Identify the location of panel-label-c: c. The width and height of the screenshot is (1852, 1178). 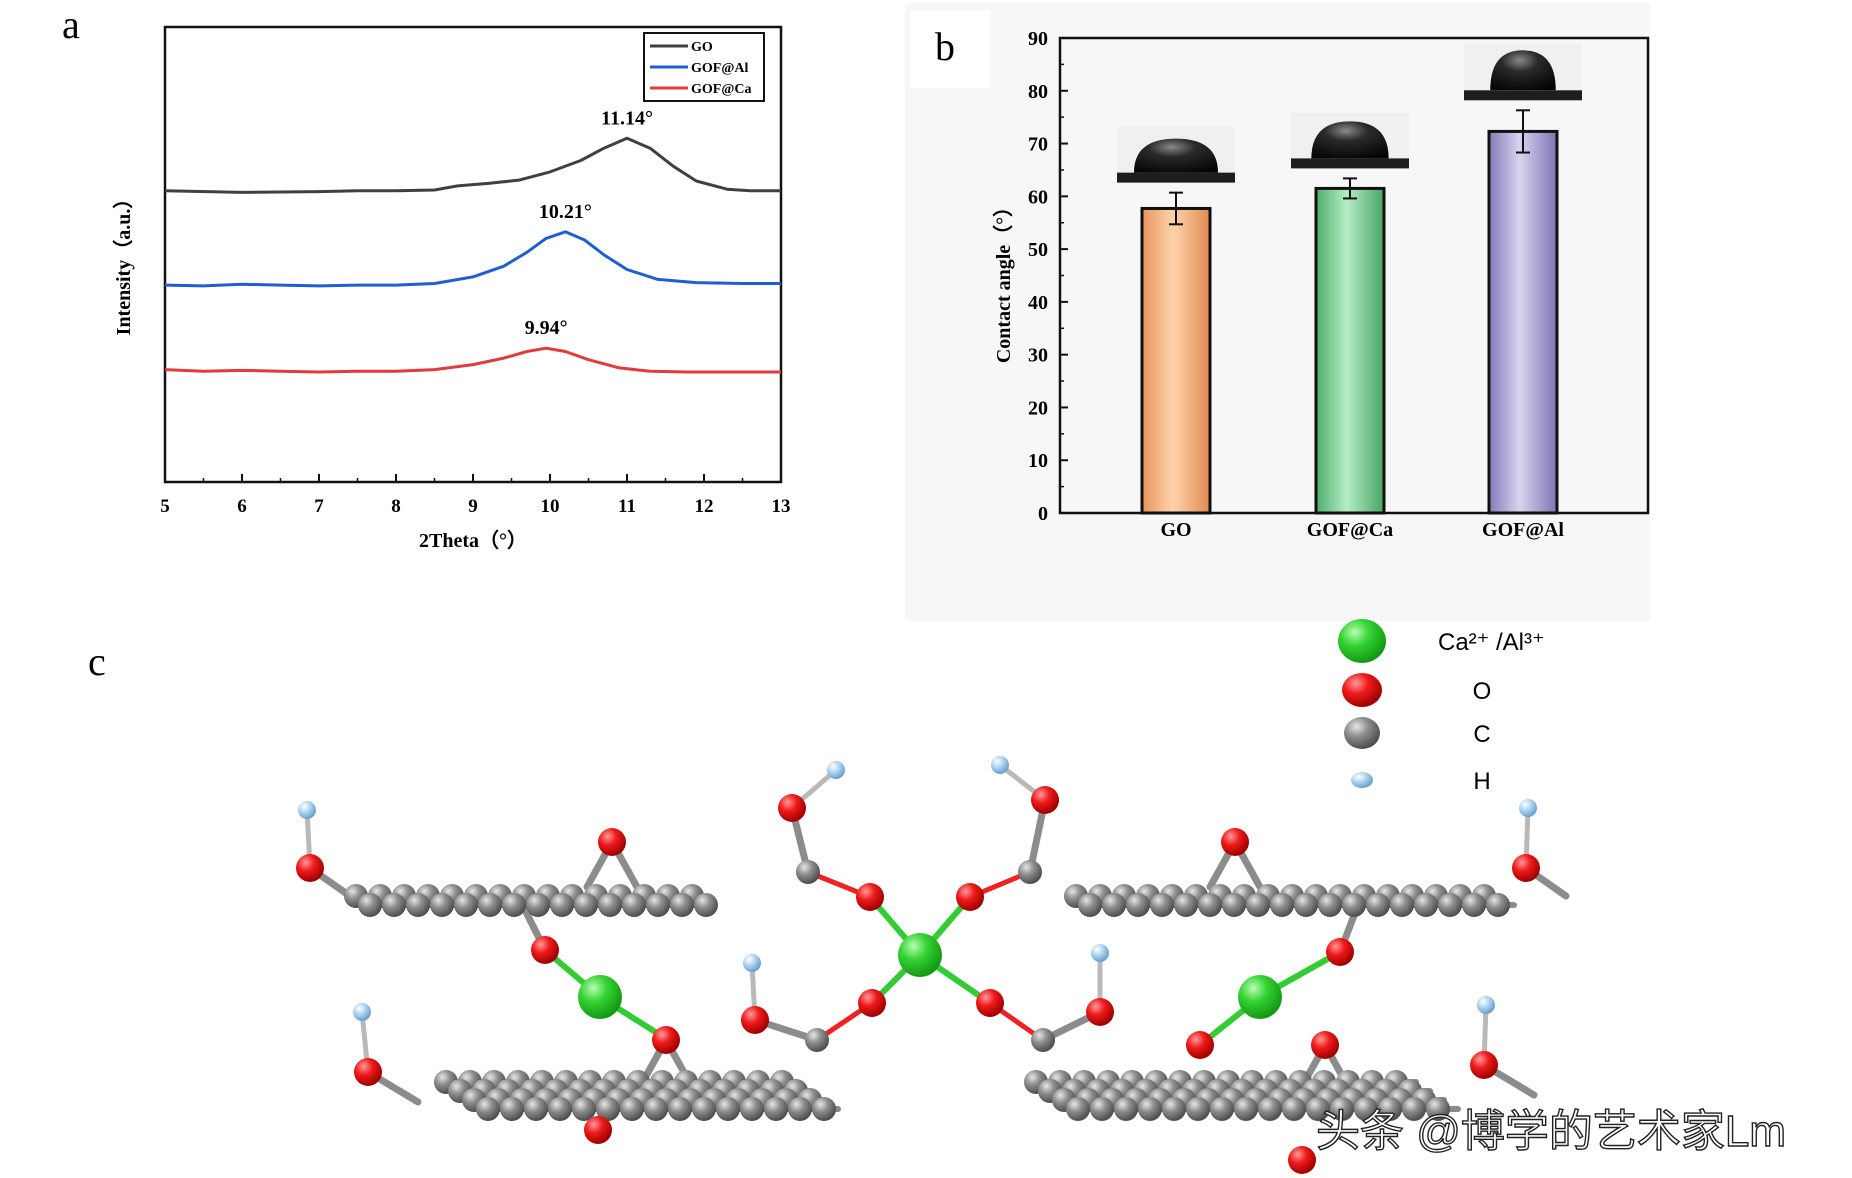
(97, 661).